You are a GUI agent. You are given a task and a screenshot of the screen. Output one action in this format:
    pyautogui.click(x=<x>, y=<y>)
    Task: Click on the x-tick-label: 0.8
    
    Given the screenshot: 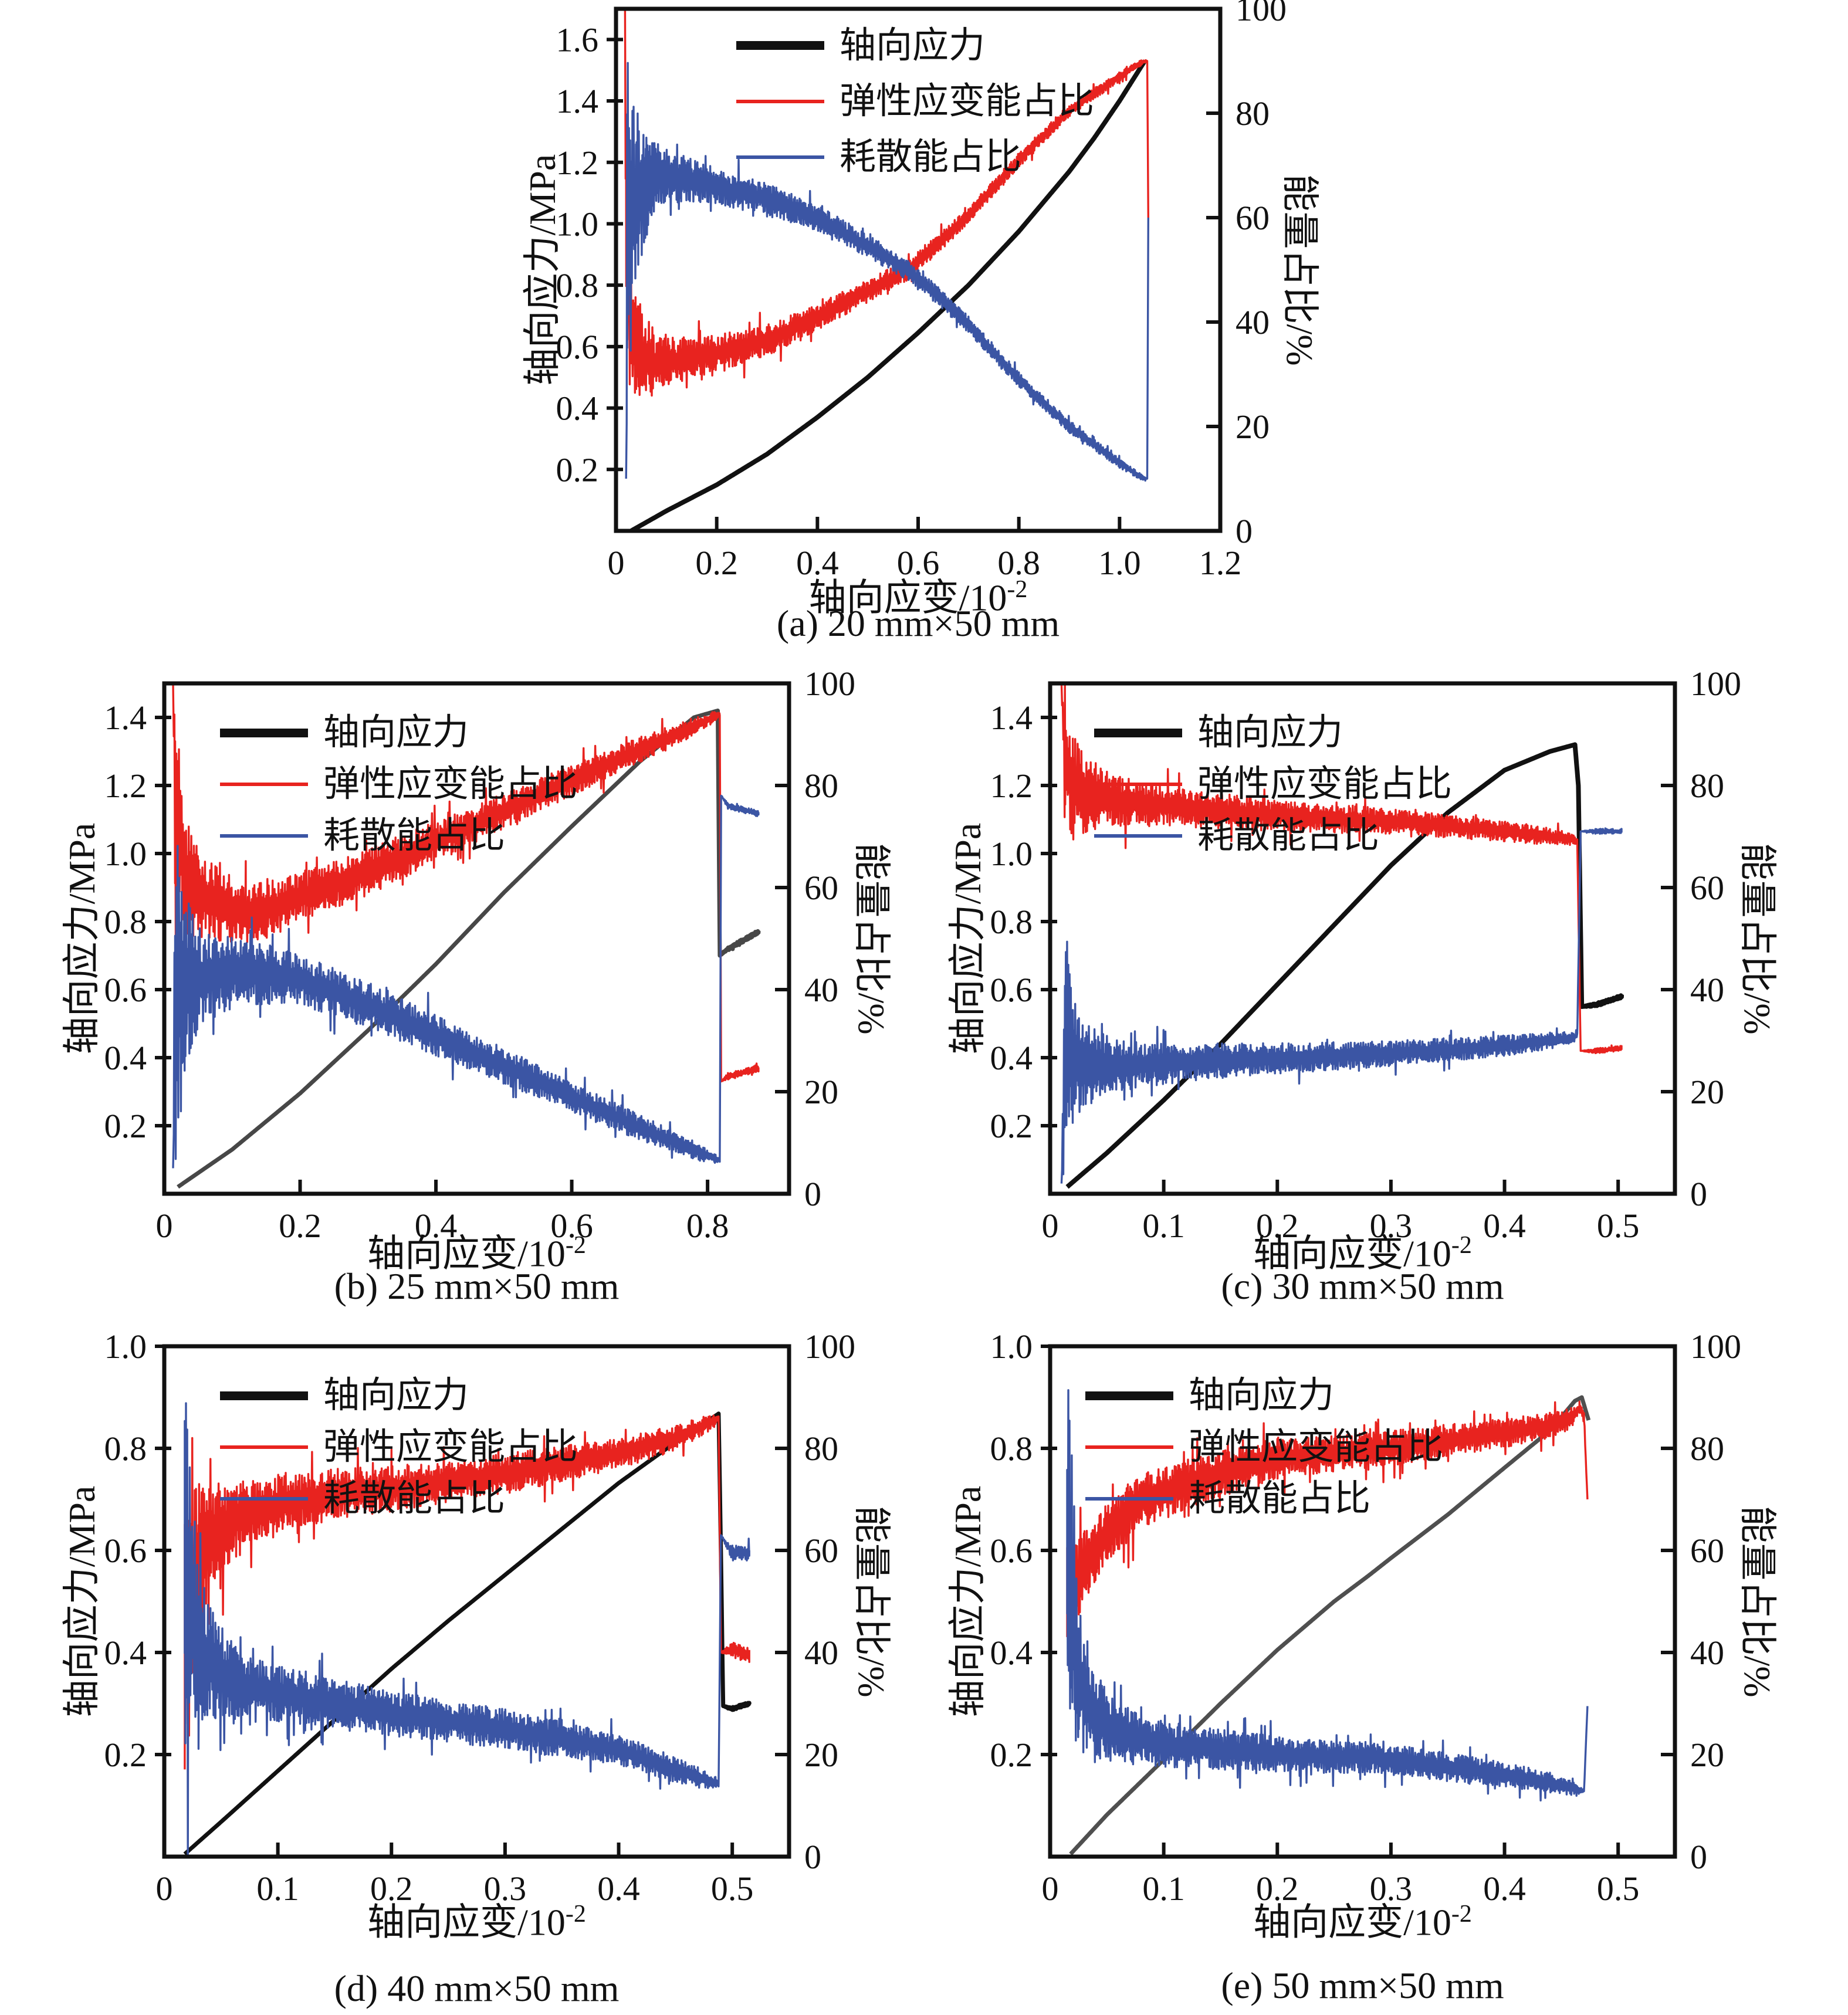 What is the action you would take?
    pyautogui.click(x=707, y=1226)
    